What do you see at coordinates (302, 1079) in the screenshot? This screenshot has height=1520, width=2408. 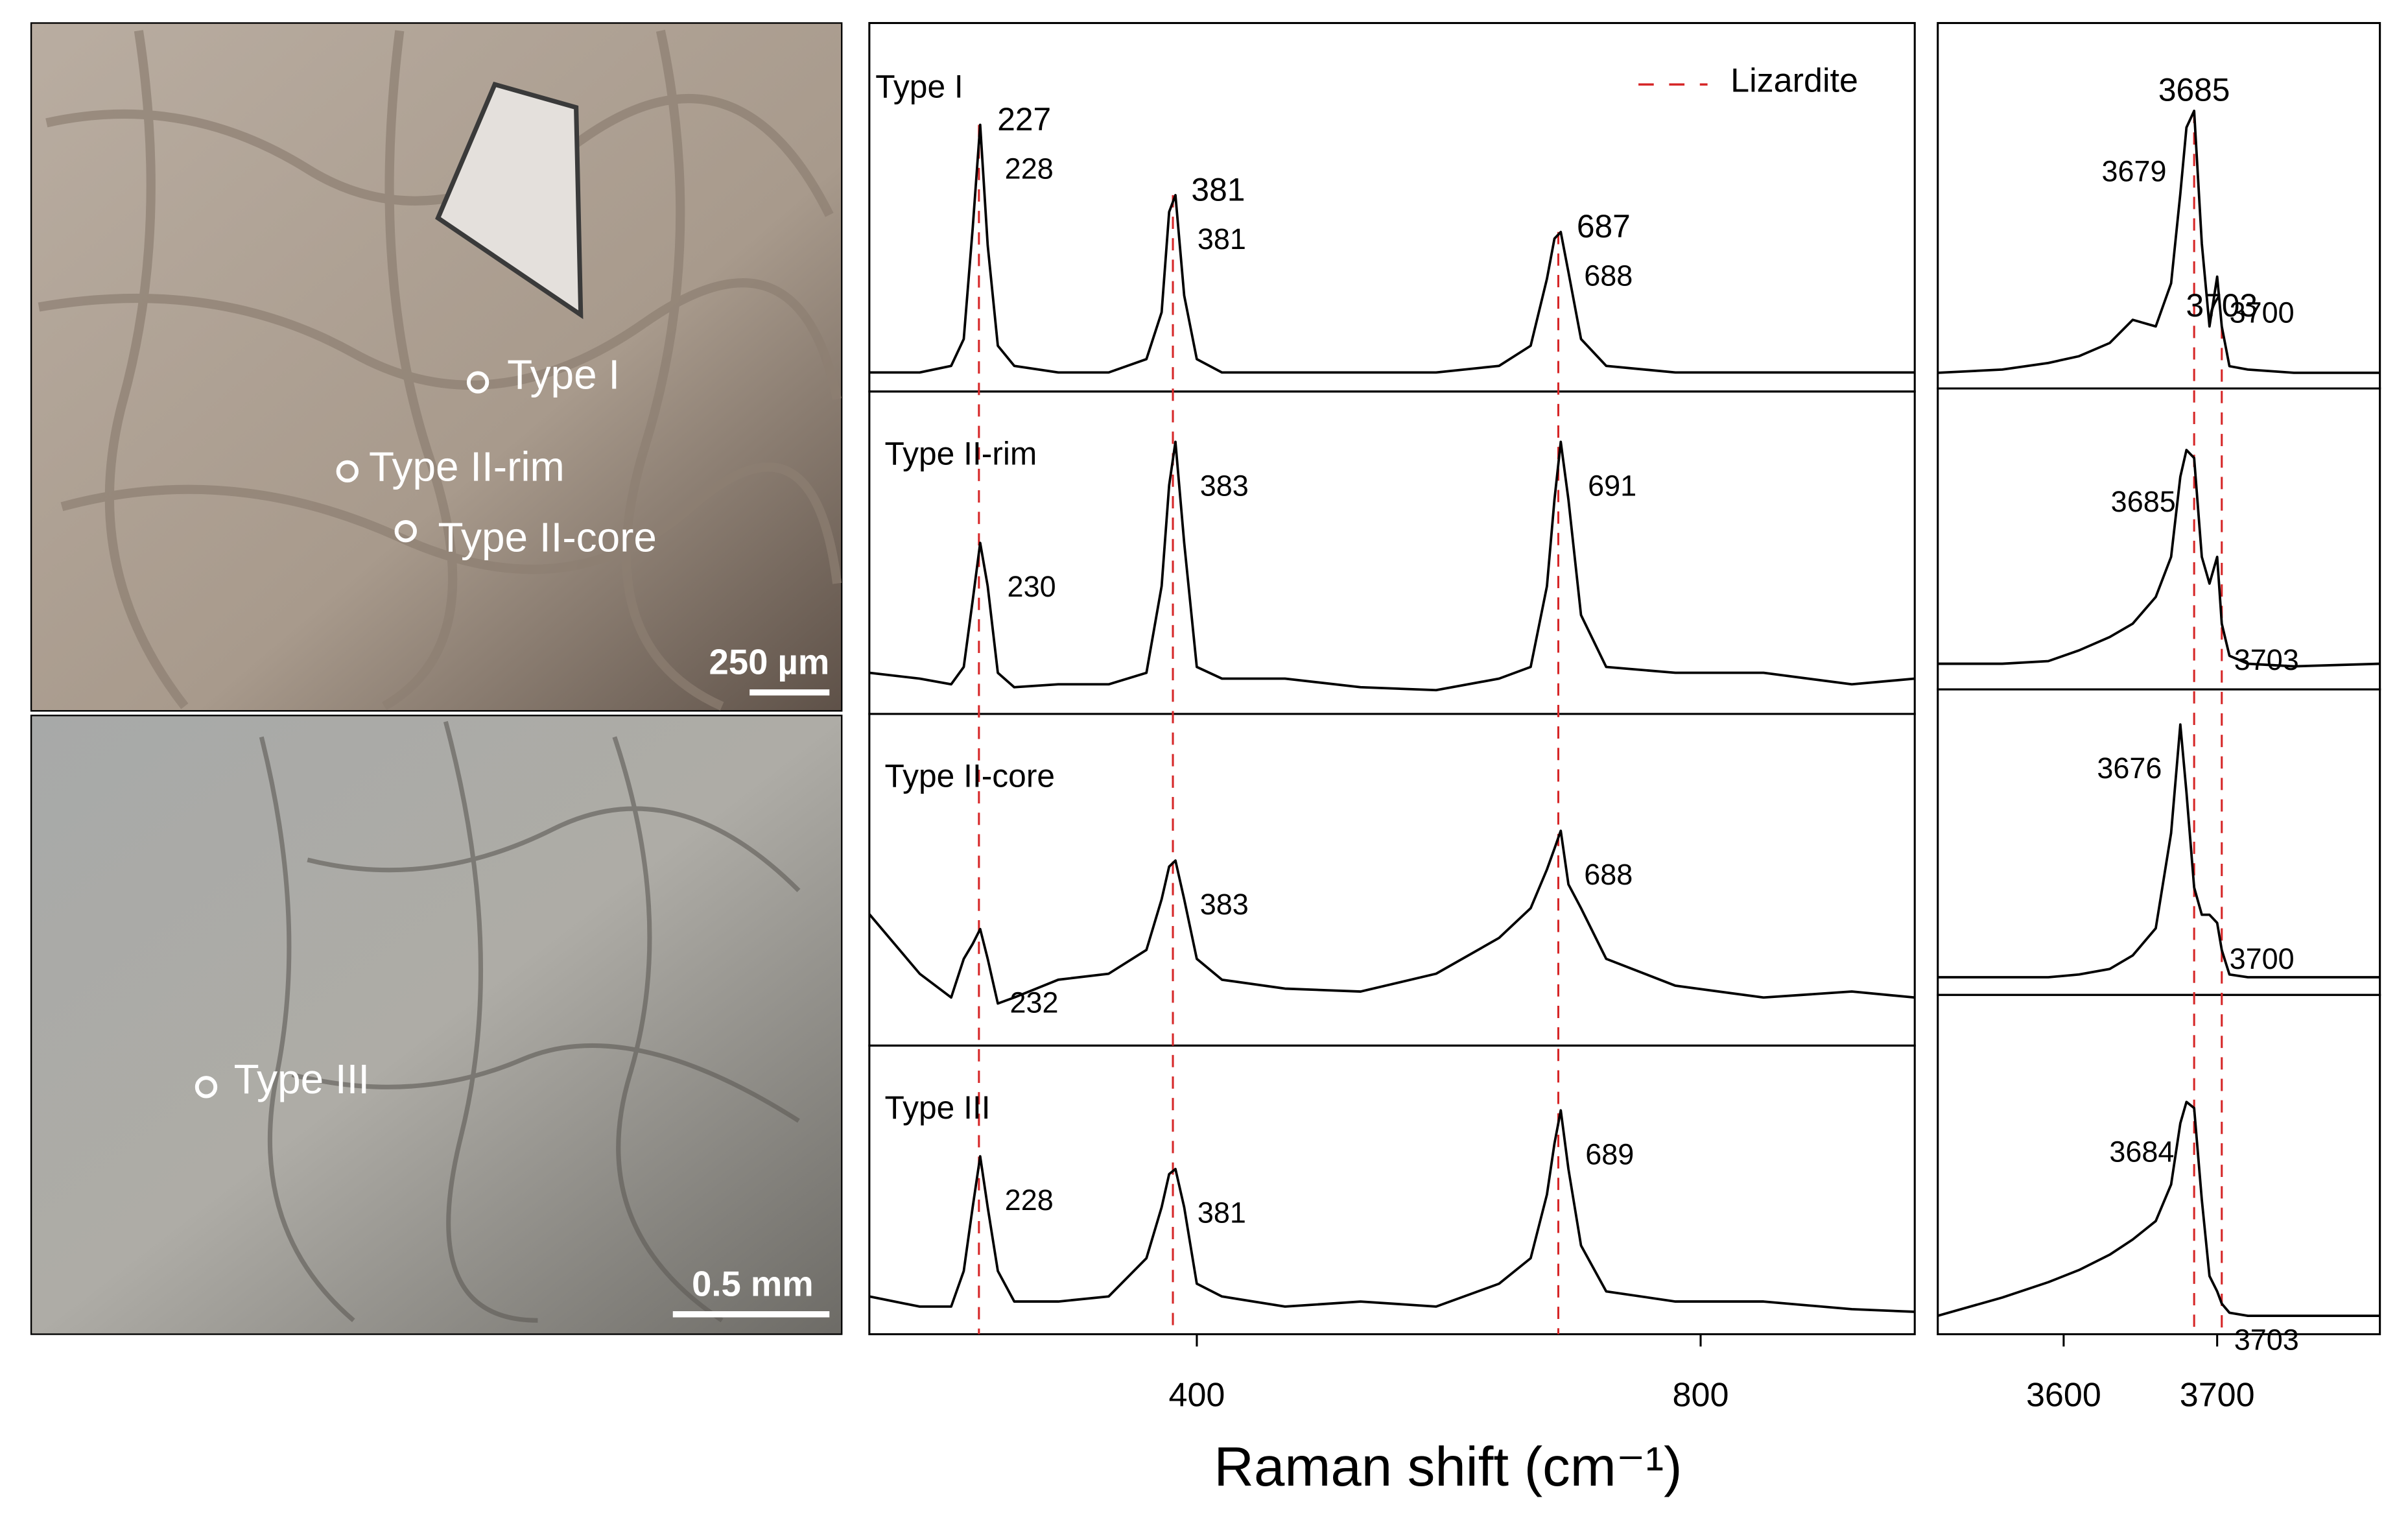 I see `photo-label: Type III` at bounding box center [302, 1079].